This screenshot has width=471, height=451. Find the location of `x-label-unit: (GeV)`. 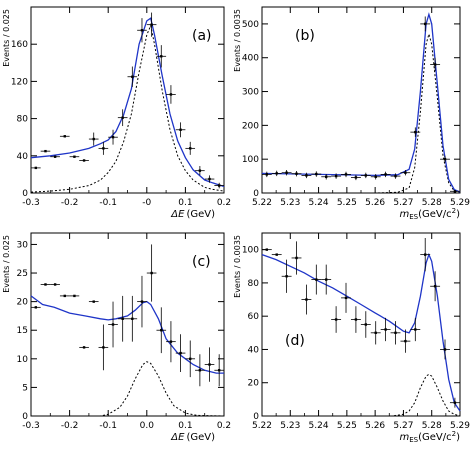

x-label-unit: (GeV) is located at coordinates (200, 214).